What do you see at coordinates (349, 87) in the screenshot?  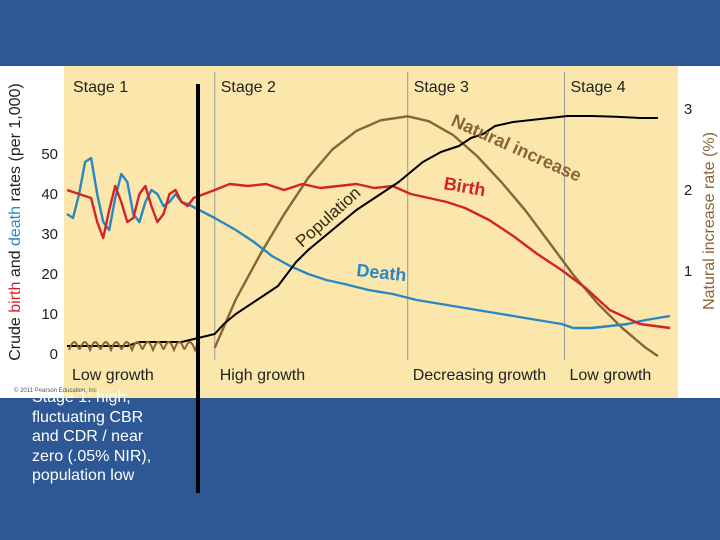 I see `stage-labels: Stage 1 Stage 2 Stage 3 Stage 4` at bounding box center [349, 87].